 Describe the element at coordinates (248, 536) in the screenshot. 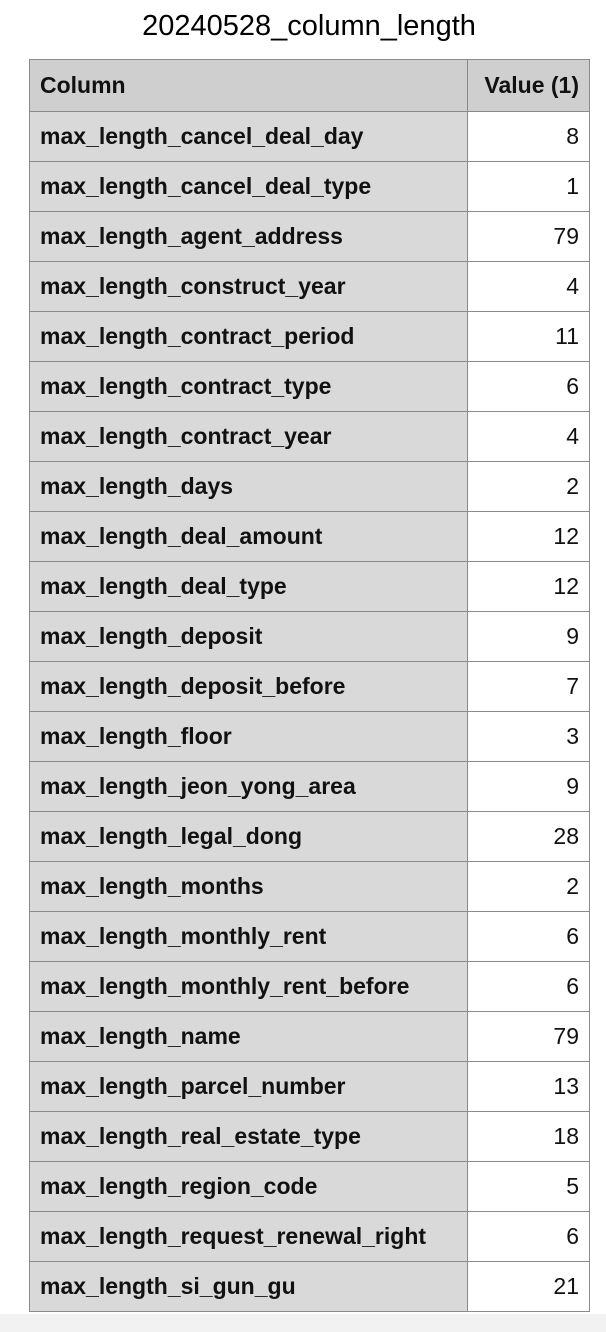

I see `row-column-name: max_length_deal_amount` at that location.